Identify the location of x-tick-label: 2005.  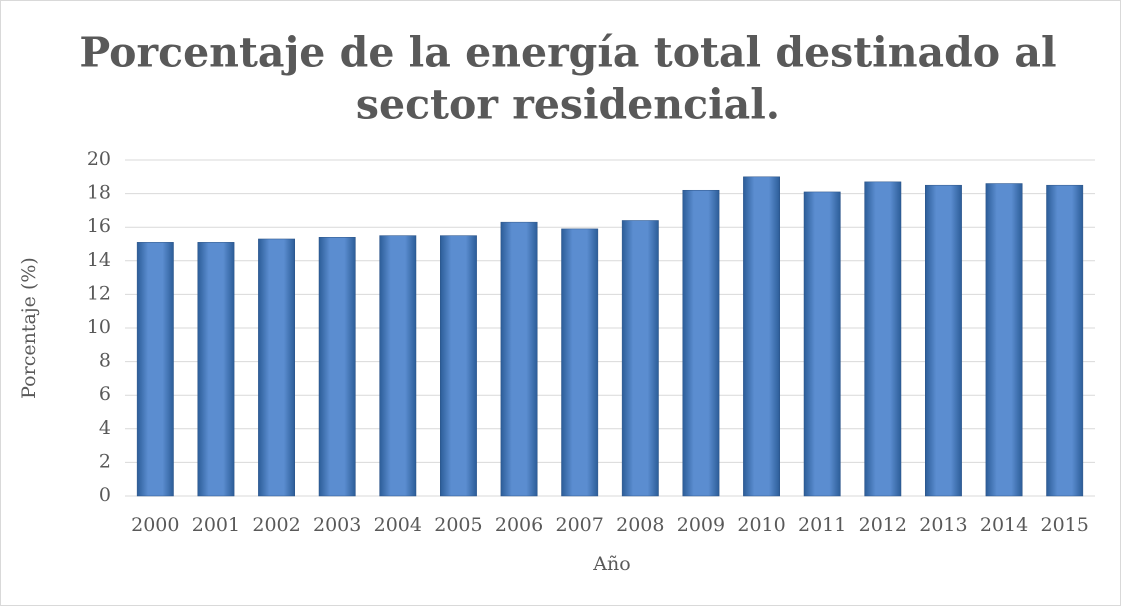
(458, 525).